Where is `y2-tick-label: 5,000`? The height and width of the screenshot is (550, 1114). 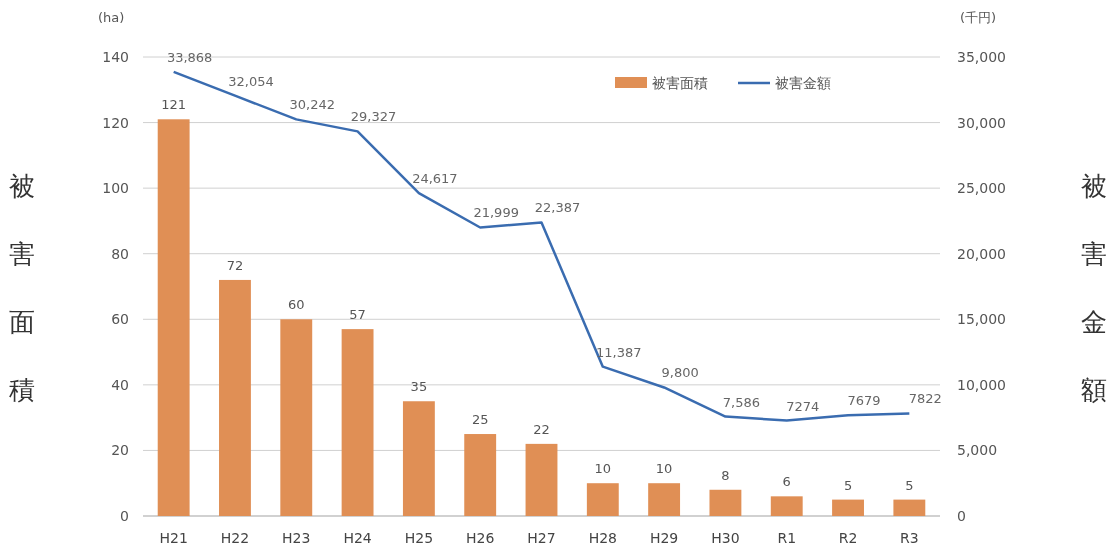
y2-tick-label: 5,000 is located at coordinates (977, 450).